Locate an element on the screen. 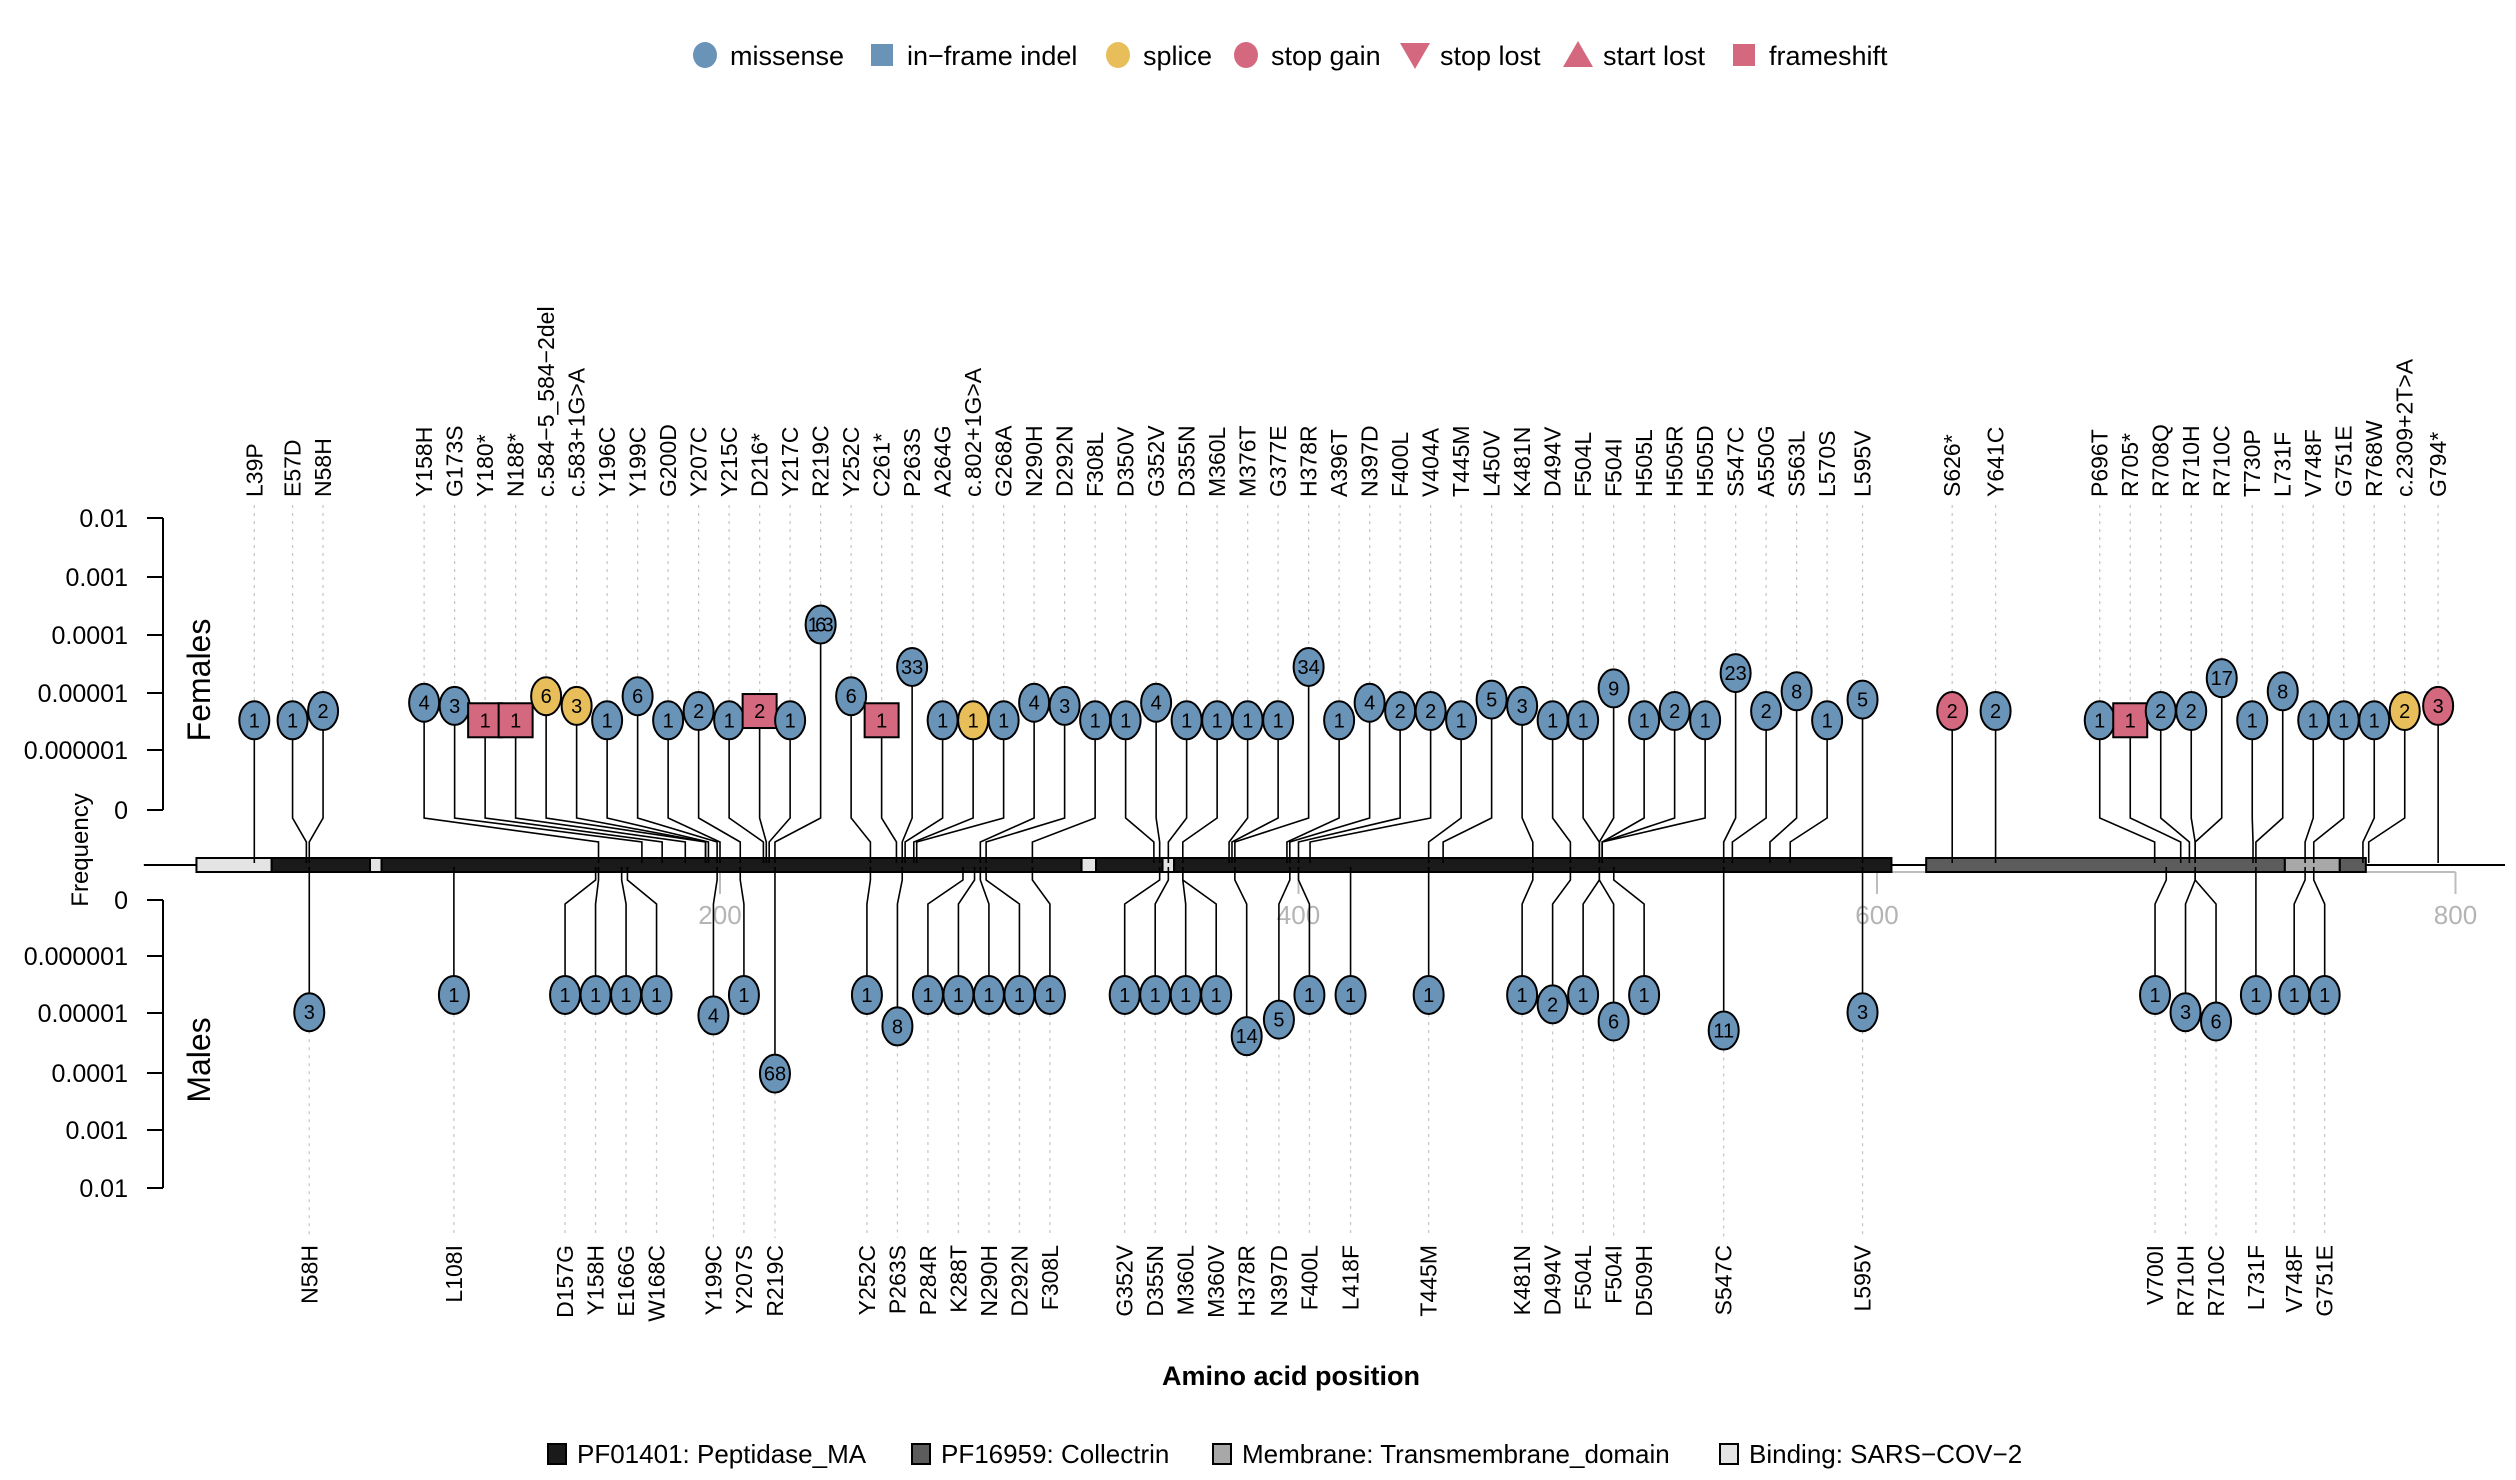 The width and height of the screenshot is (2516, 1480). count-label: 163 is located at coordinates (821, 626).